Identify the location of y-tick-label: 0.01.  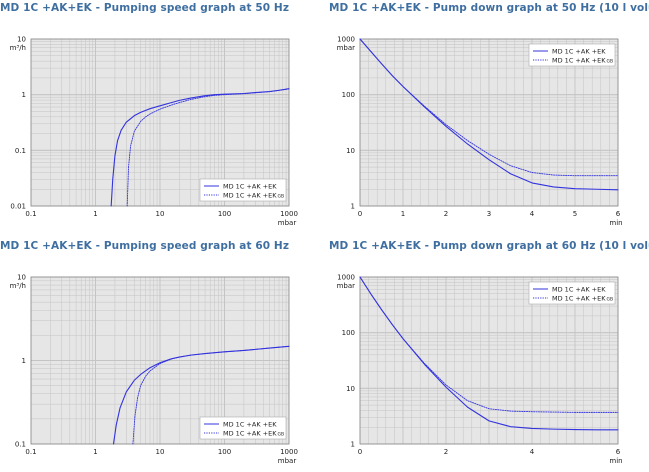
(18, 207).